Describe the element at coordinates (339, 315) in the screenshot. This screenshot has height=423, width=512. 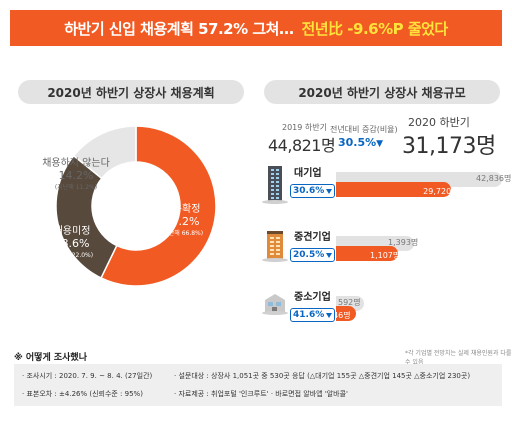
I see `bar-current-value: 346명` at that location.